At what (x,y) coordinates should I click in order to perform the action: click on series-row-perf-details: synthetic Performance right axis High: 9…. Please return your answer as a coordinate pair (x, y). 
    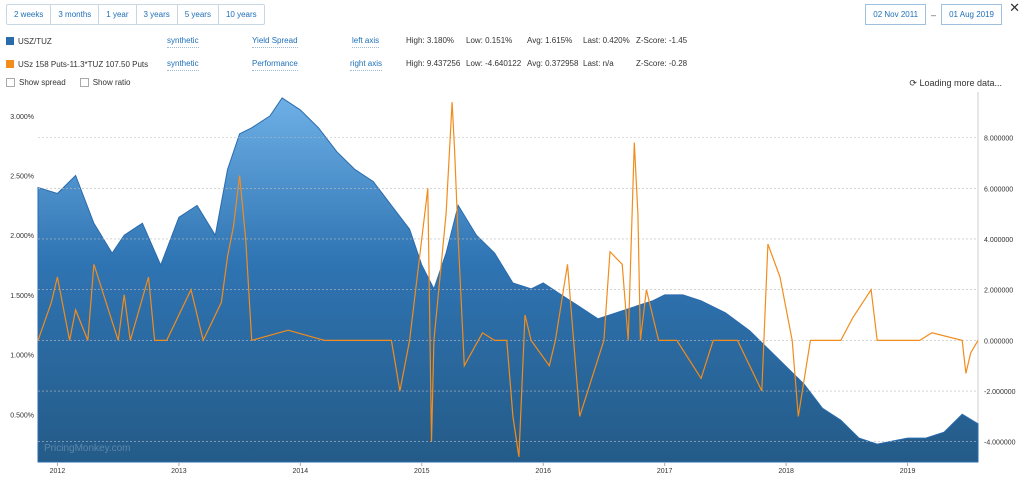
    Looking at the image, I should click on (512, 64).